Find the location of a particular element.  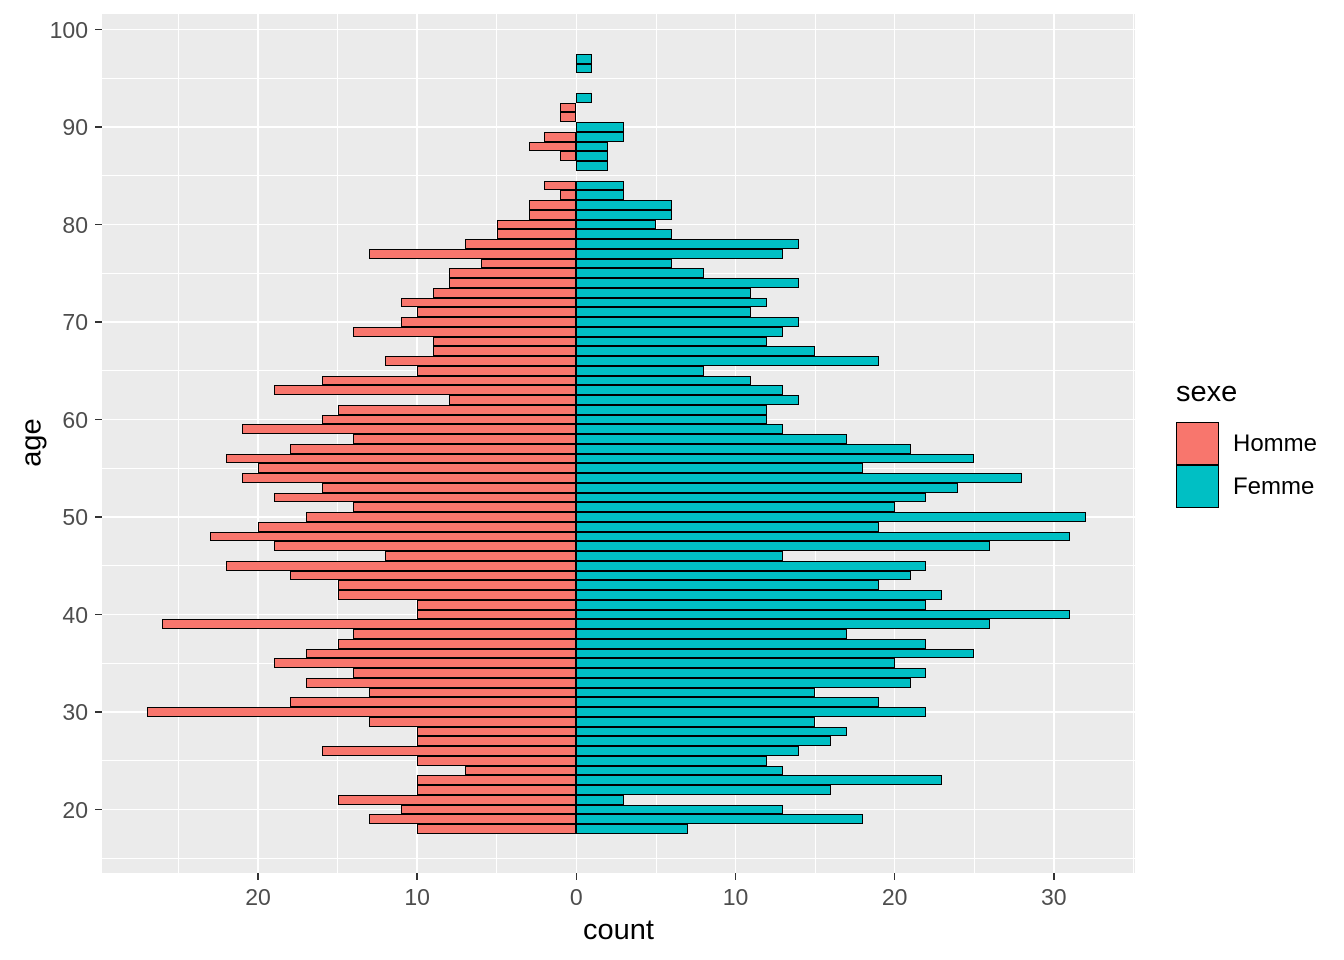

gridline-major-h is located at coordinates (618, 29).